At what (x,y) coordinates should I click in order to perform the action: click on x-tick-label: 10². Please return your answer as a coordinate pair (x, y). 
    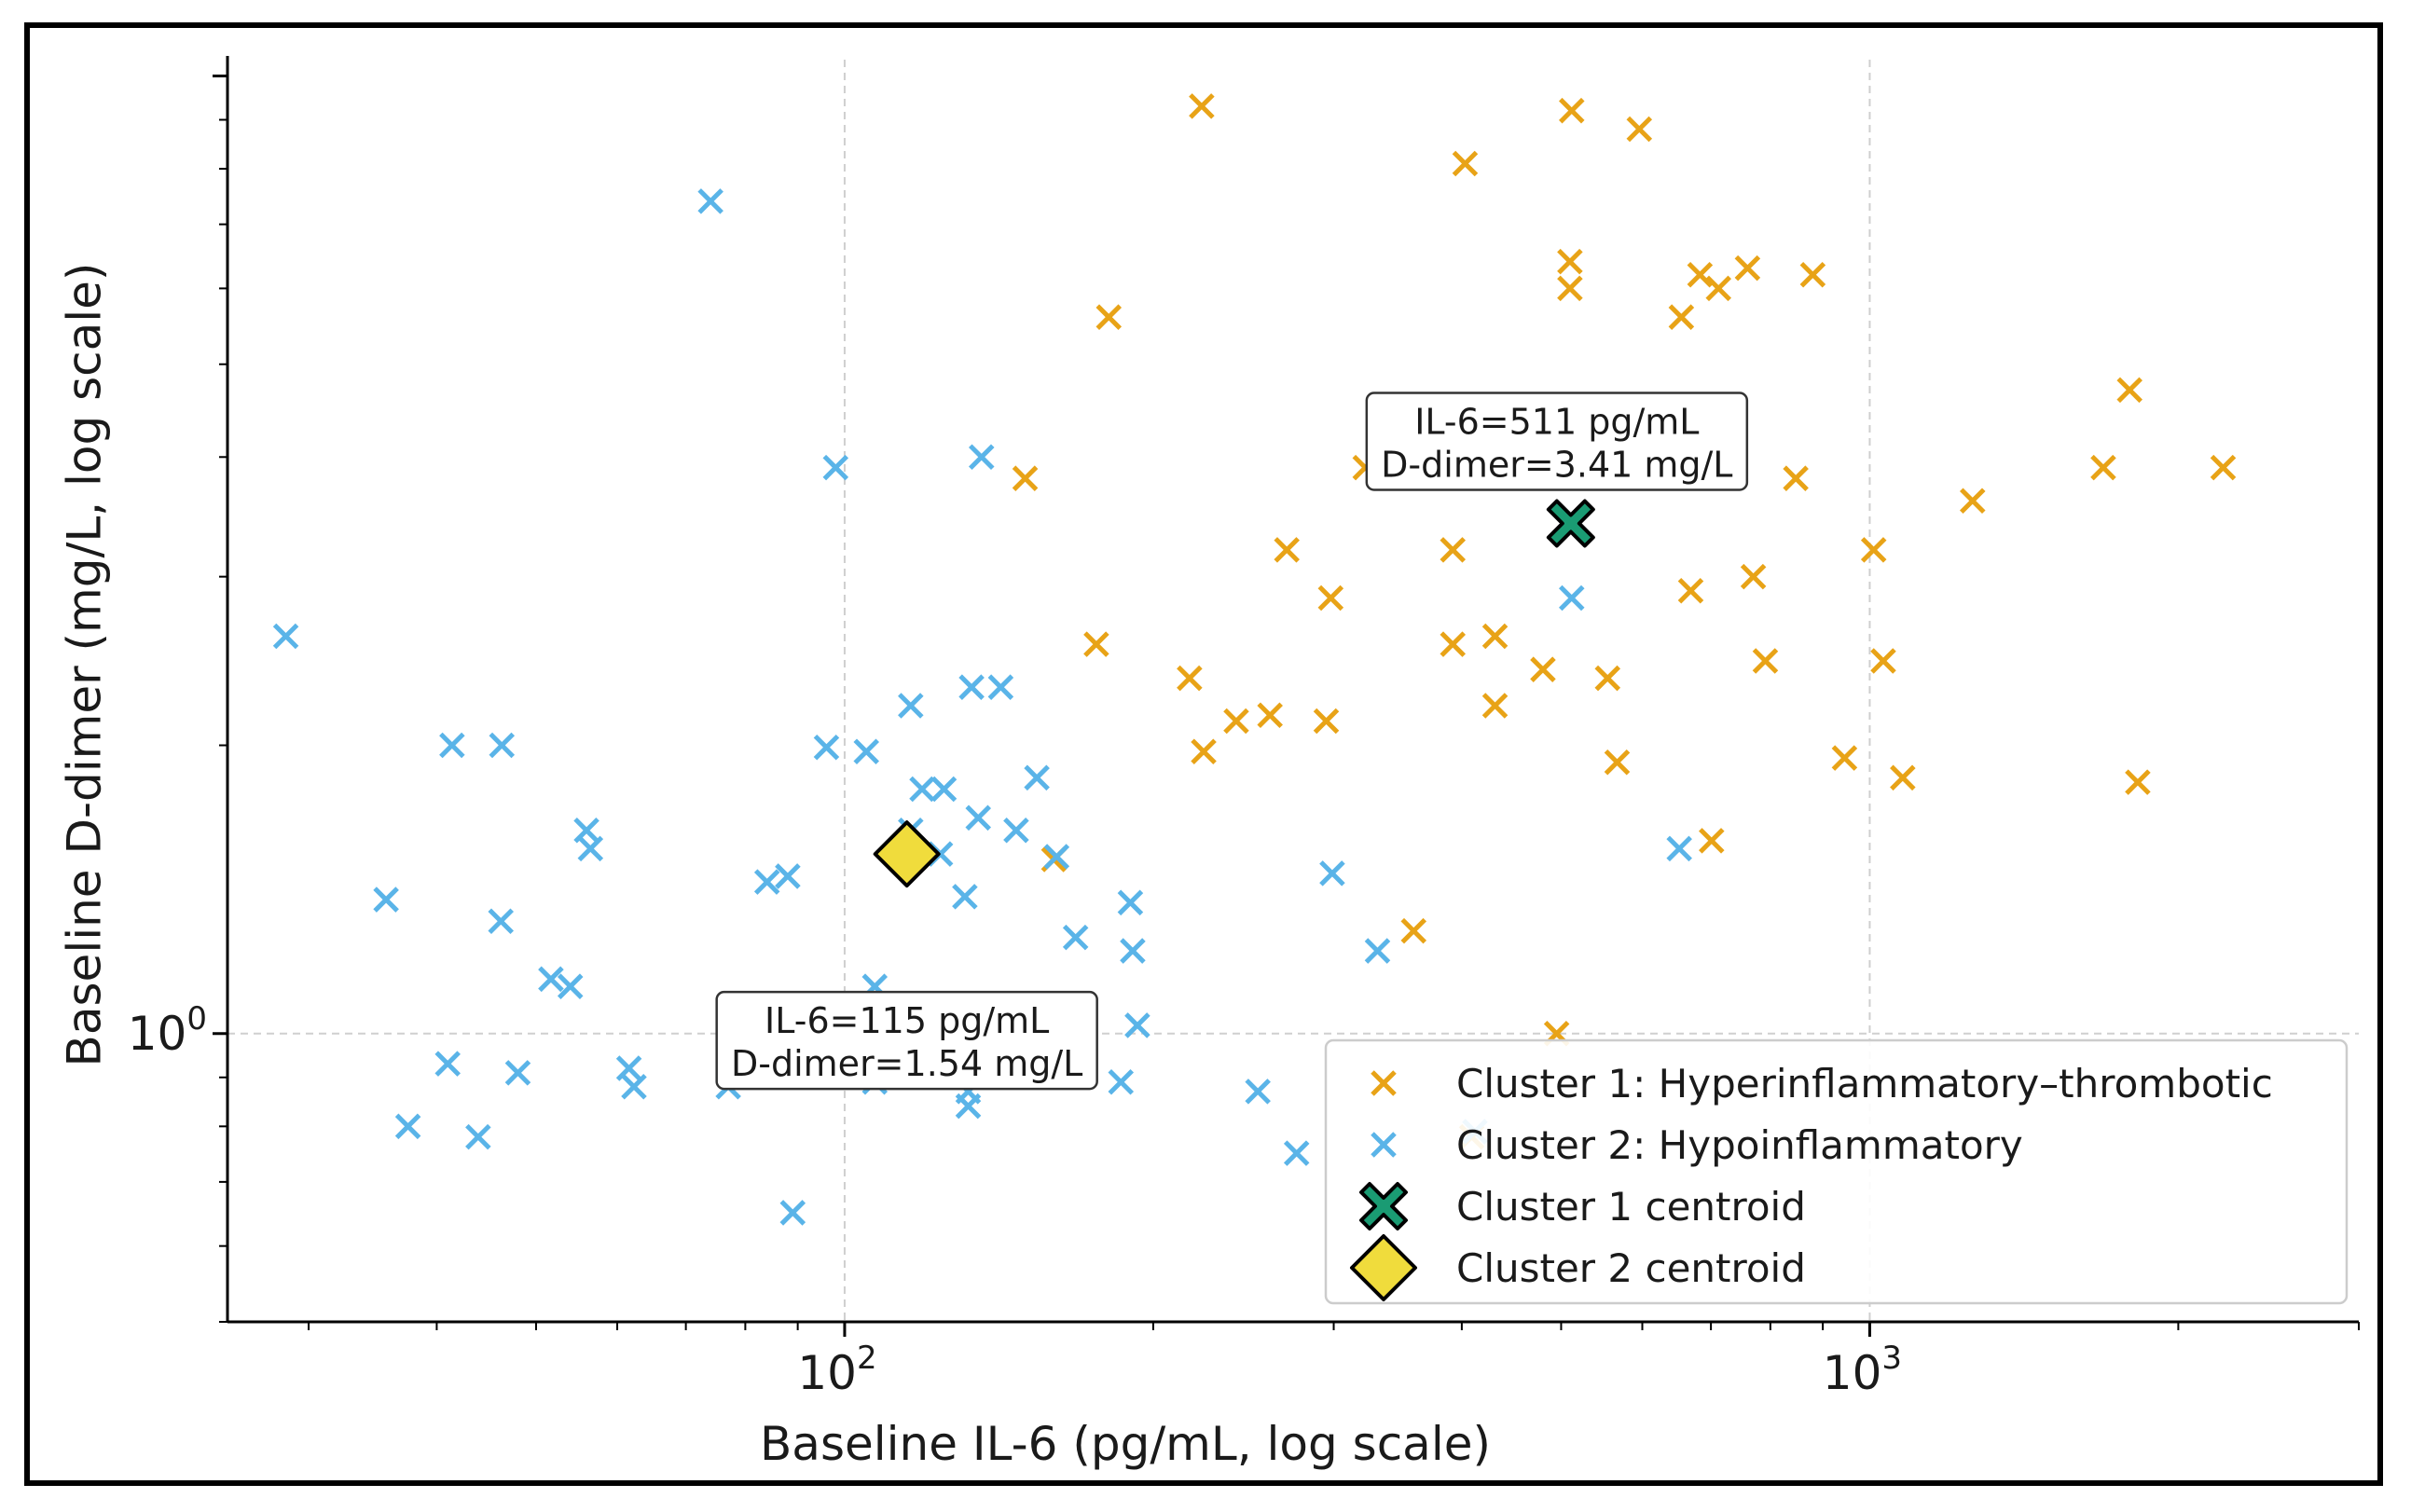
    Looking at the image, I should click on (836, 1370).